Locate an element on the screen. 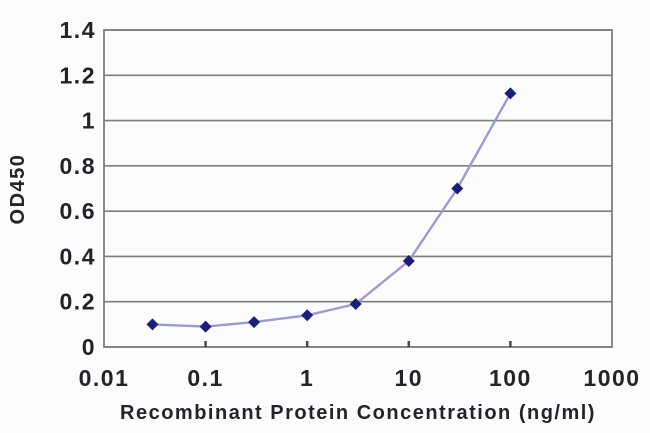 The width and height of the screenshot is (650, 433). y-tick-label: 0.8 is located at coordinates (78, 166).